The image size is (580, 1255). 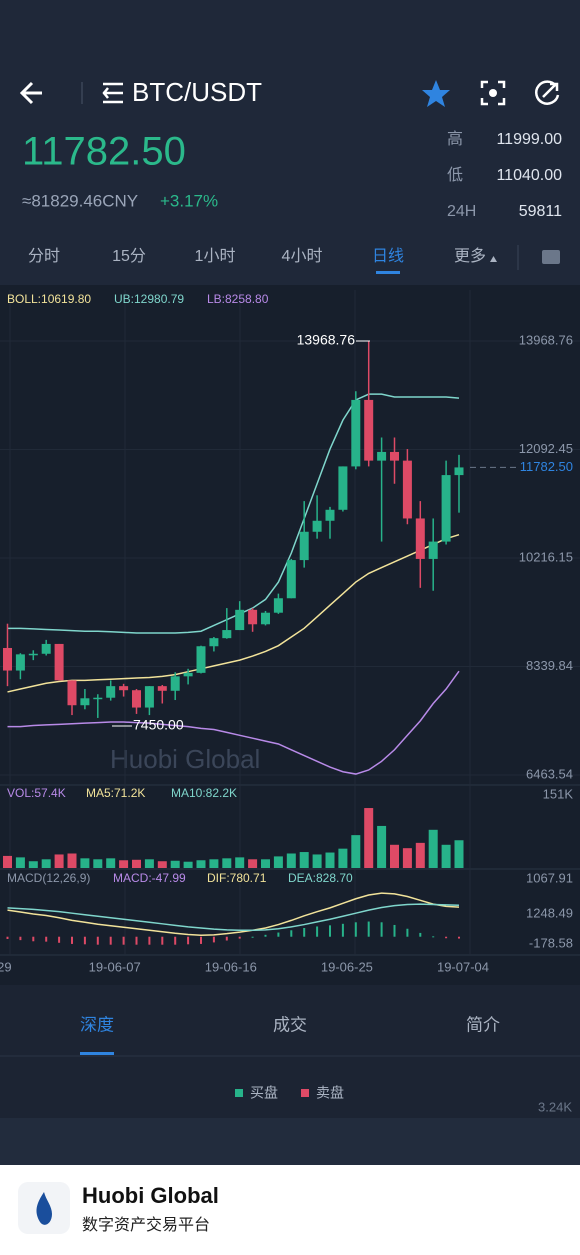 I want to click on tab: 4小时, so click(x=302, y=256).